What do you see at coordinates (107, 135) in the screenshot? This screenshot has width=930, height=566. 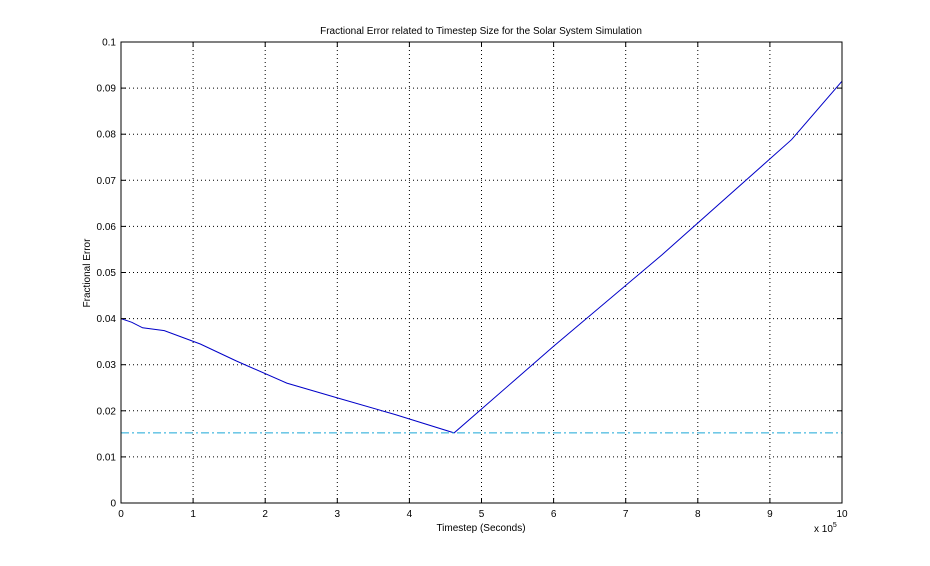 I see `y-tick-label: 0.08` at bounding box center [107, 135].